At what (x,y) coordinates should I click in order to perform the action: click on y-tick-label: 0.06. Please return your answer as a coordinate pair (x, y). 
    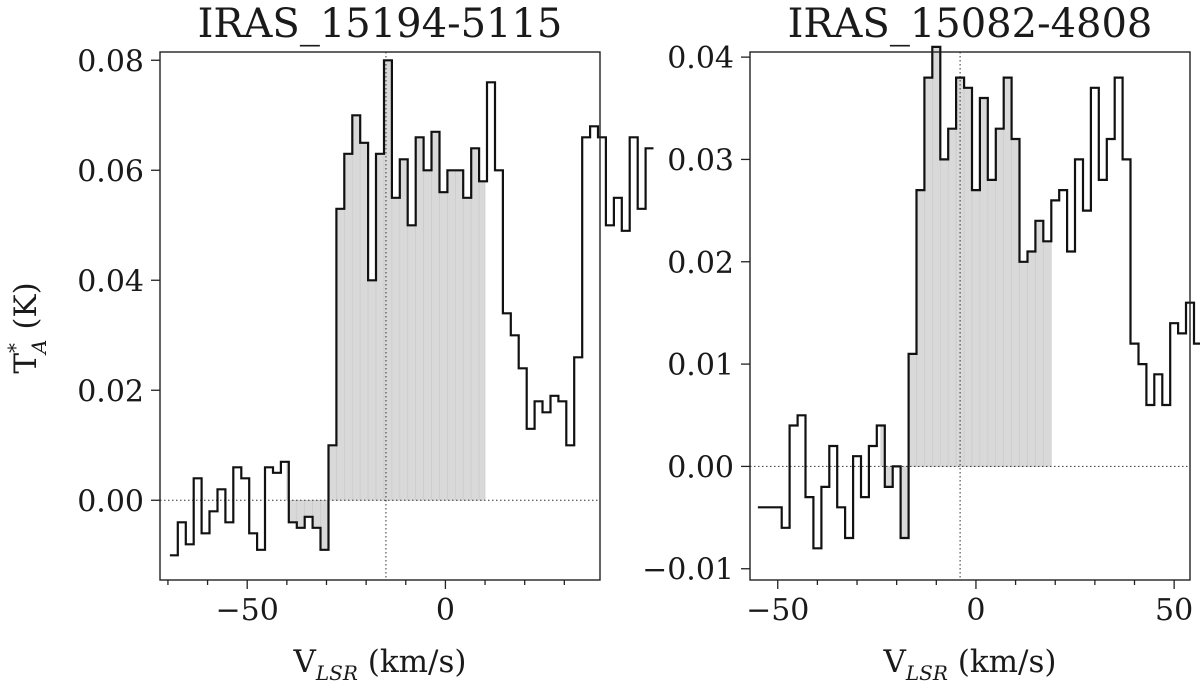
    Looking at the image, I should click on (110, 171).